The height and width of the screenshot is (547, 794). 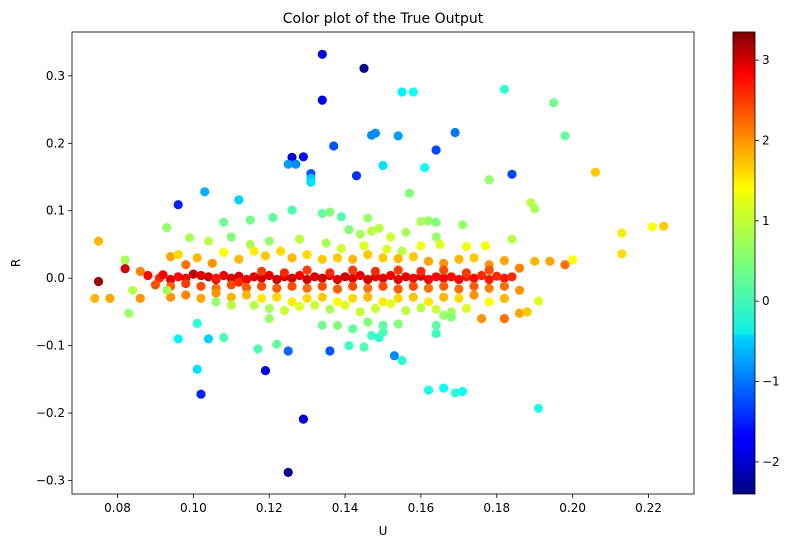 I want to click on x-axis-label: U, so click(x=383, y=531).